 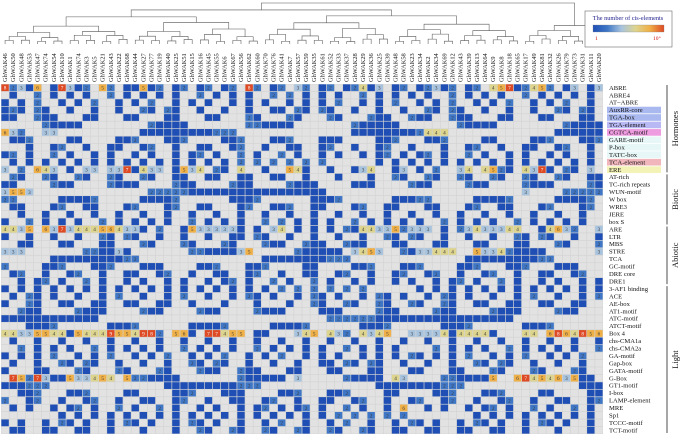 What do you see at coordinates (615, 170) in the screenshot?
I see `row-label: ERE` at bounding box center [615, 170].